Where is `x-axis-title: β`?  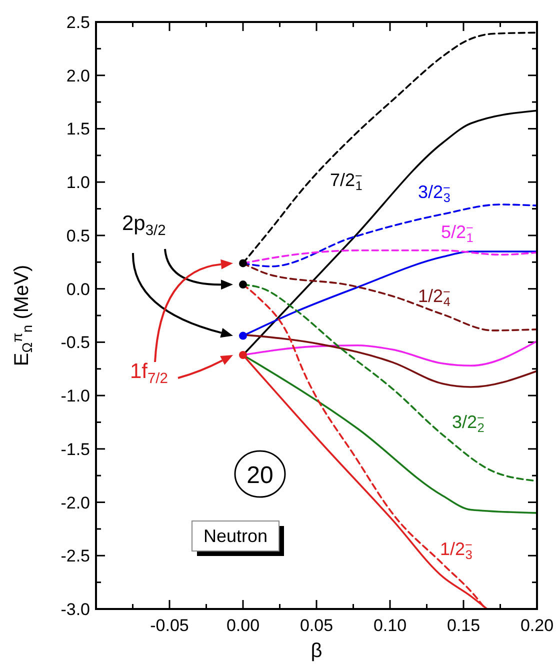
x-axis-title: β is located at coordinates (316, 651).